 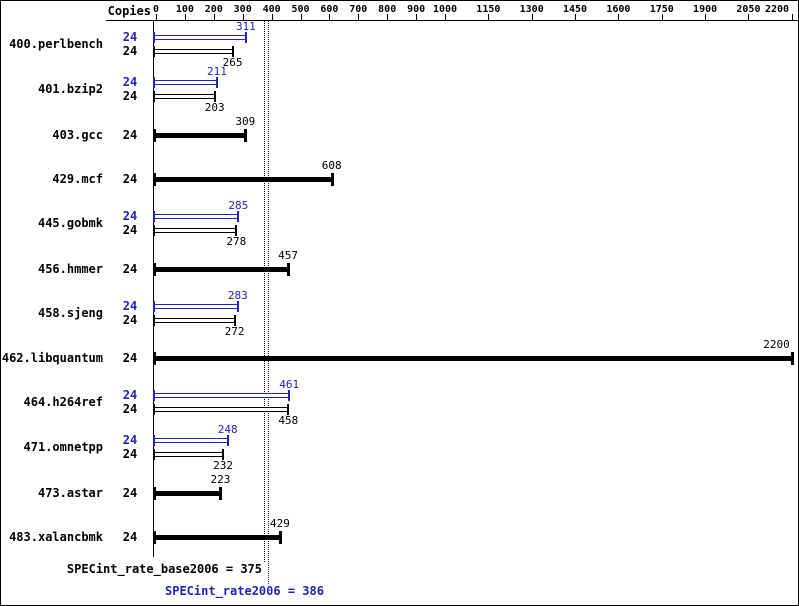 I want to click on base-value-label: 203, so click(x=214, y=107).